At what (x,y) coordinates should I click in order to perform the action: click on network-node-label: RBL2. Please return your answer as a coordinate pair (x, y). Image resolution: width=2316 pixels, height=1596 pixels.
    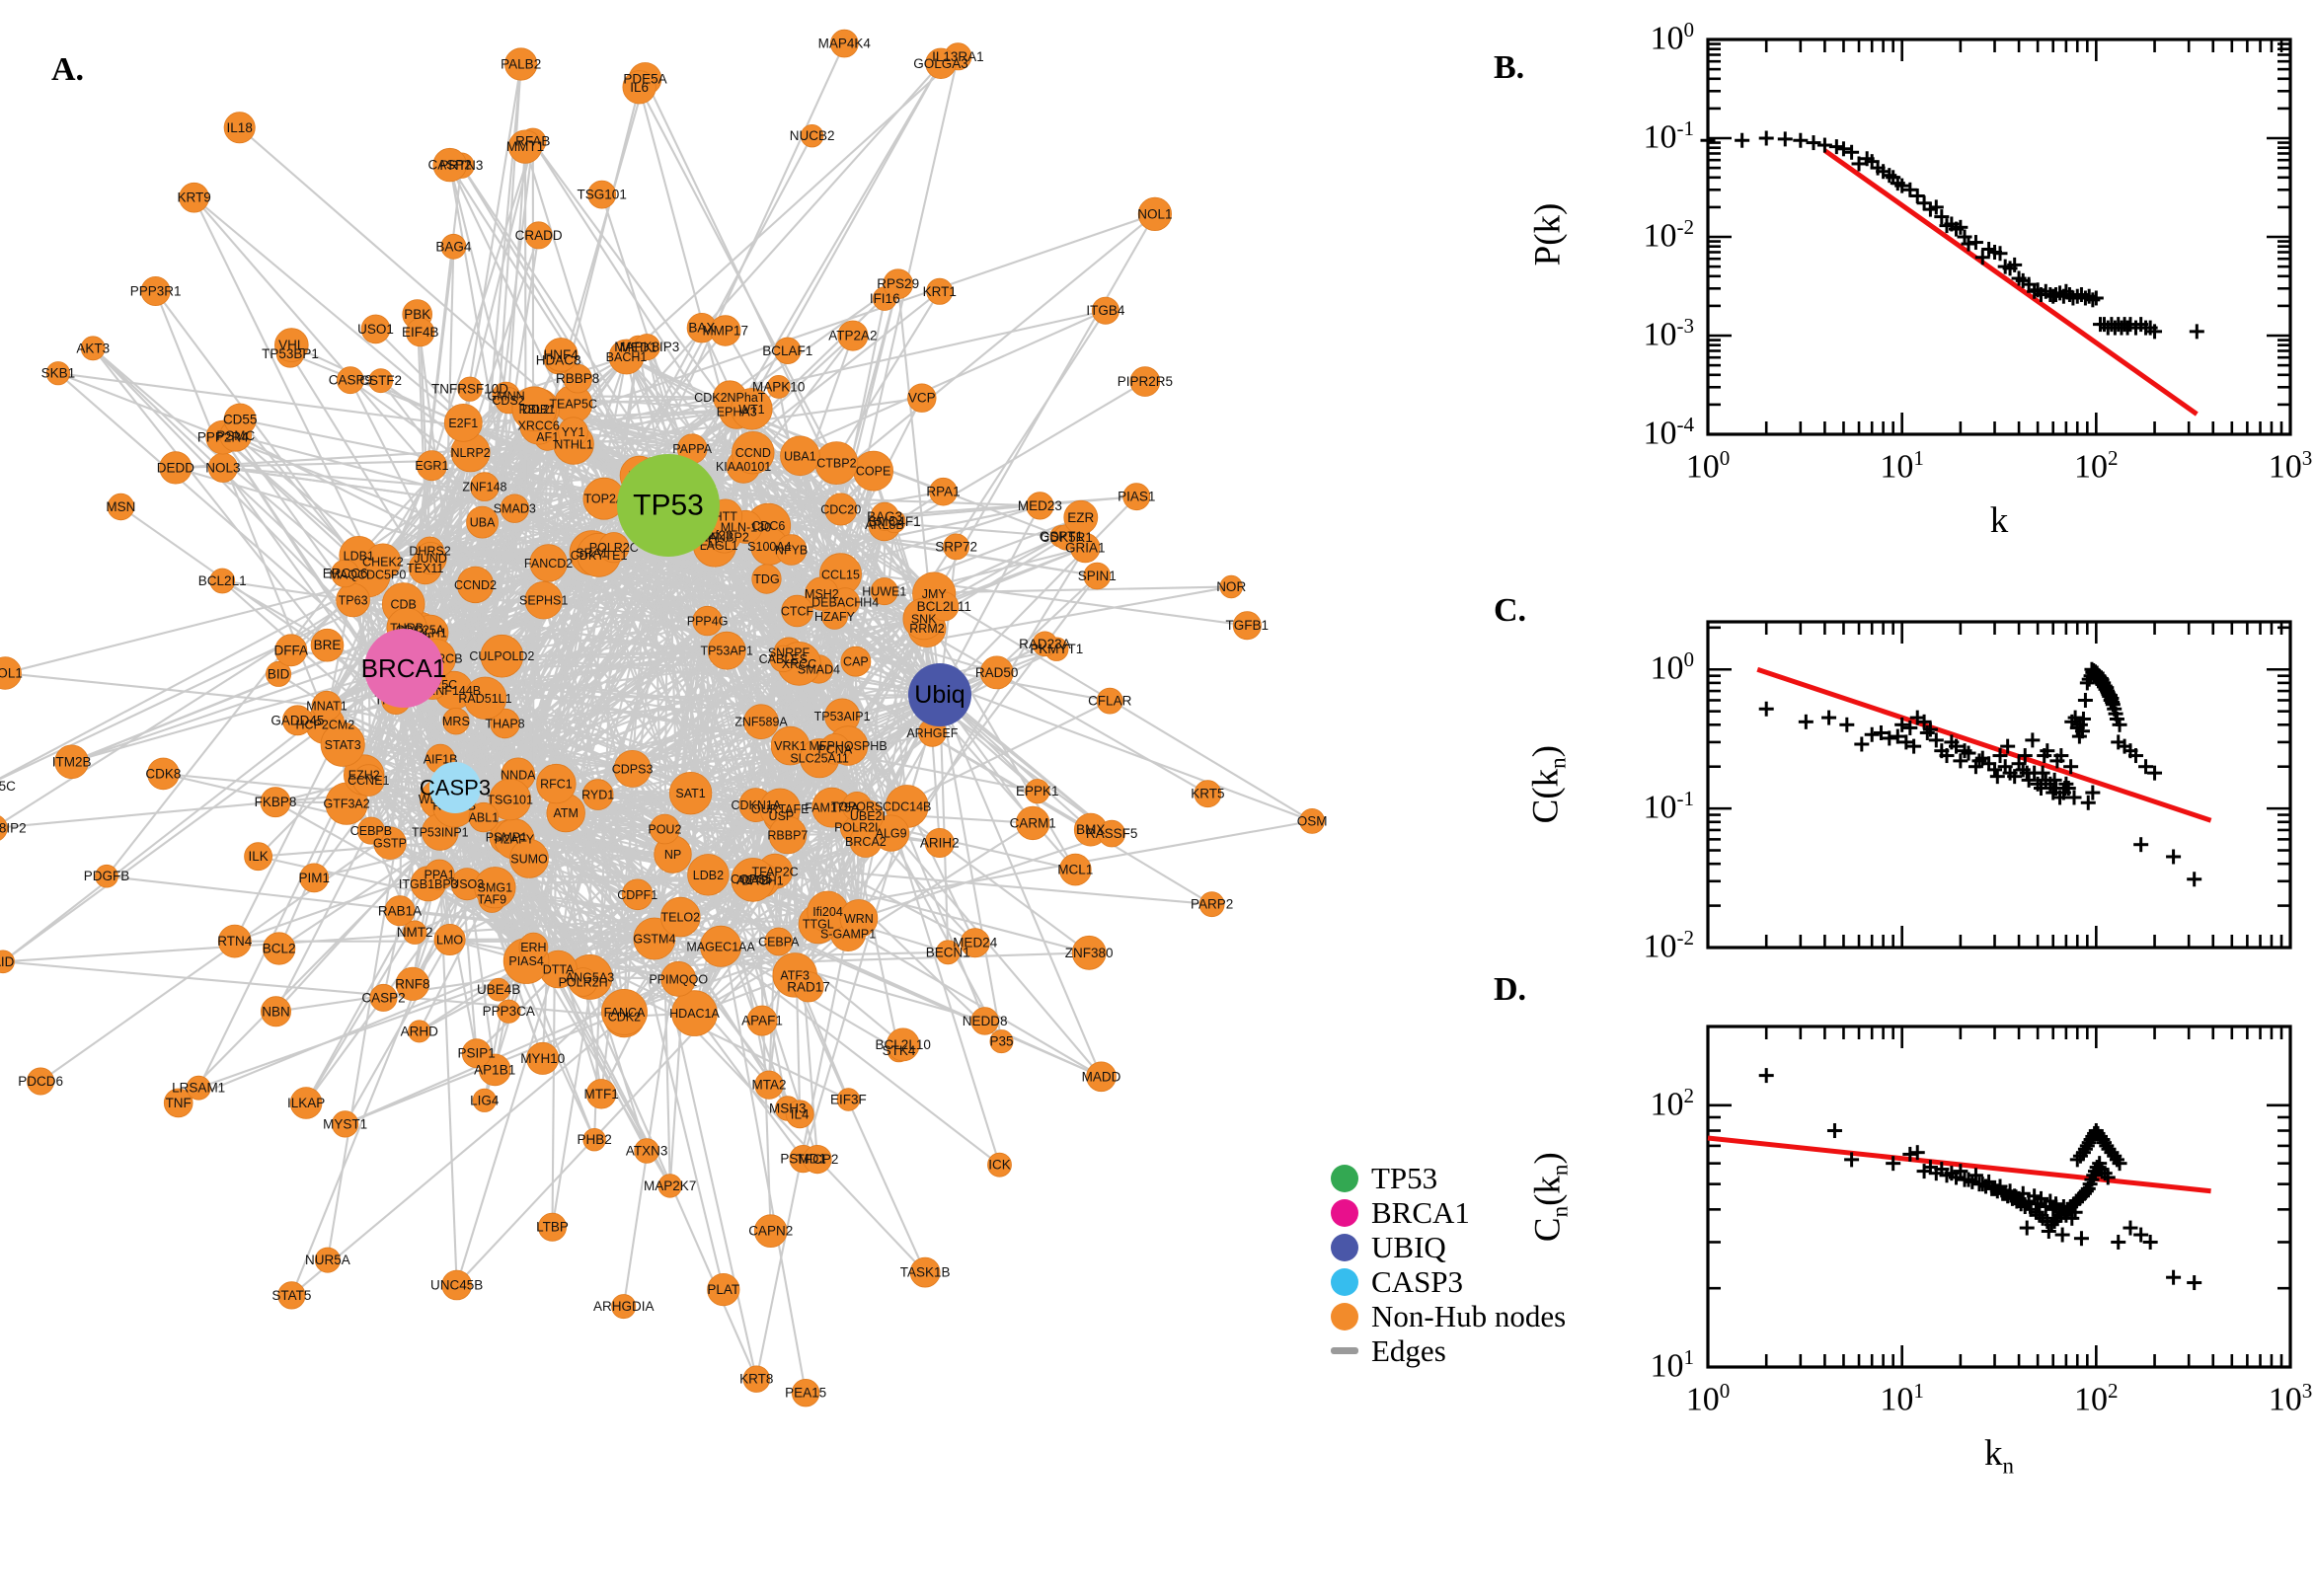
    Looking at the image, I should click on (534, 410).